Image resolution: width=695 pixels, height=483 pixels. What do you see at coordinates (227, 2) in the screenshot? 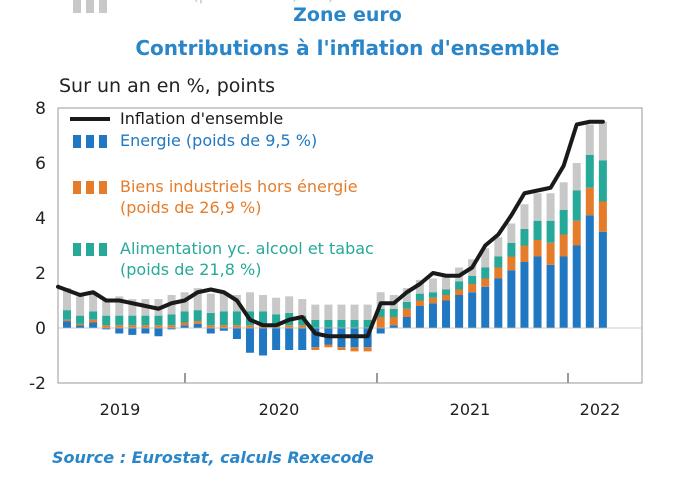
I see `legend-label: Services (poids de 41,8 %)` at bounding box center [227, 2].